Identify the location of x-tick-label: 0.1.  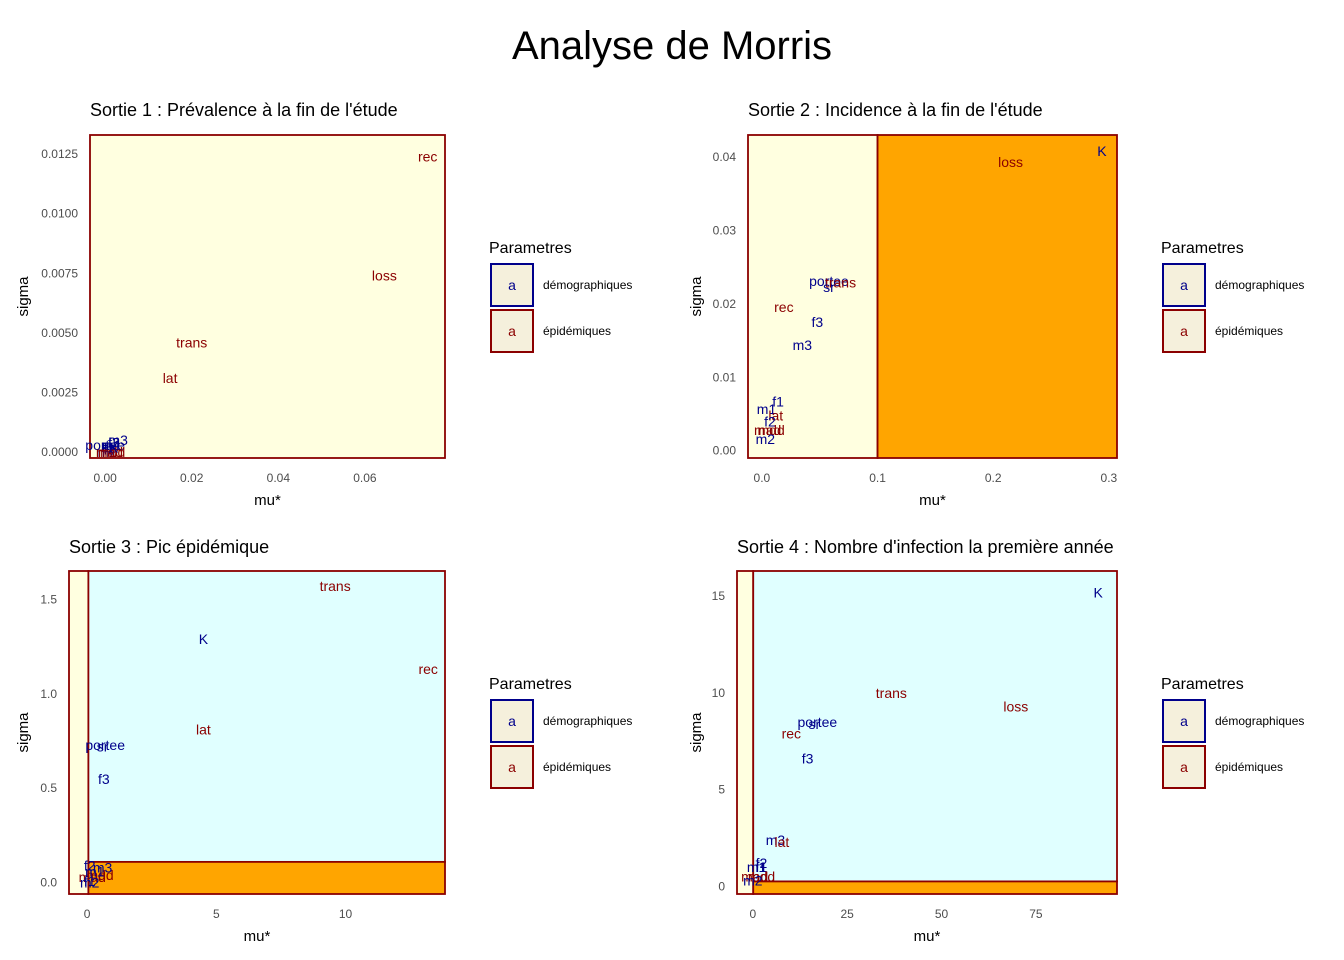
(877, 478).